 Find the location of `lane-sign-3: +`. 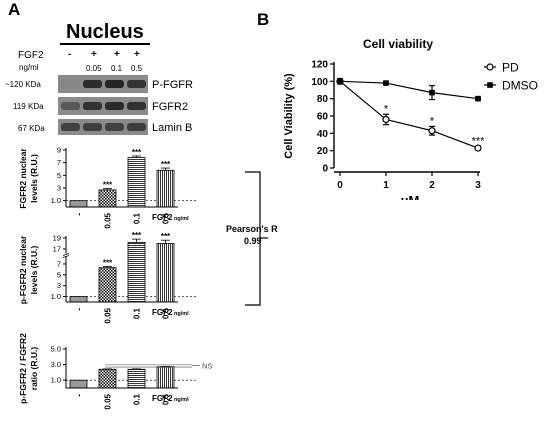

lane-sign-3: + is located at coordinates (117, 54).